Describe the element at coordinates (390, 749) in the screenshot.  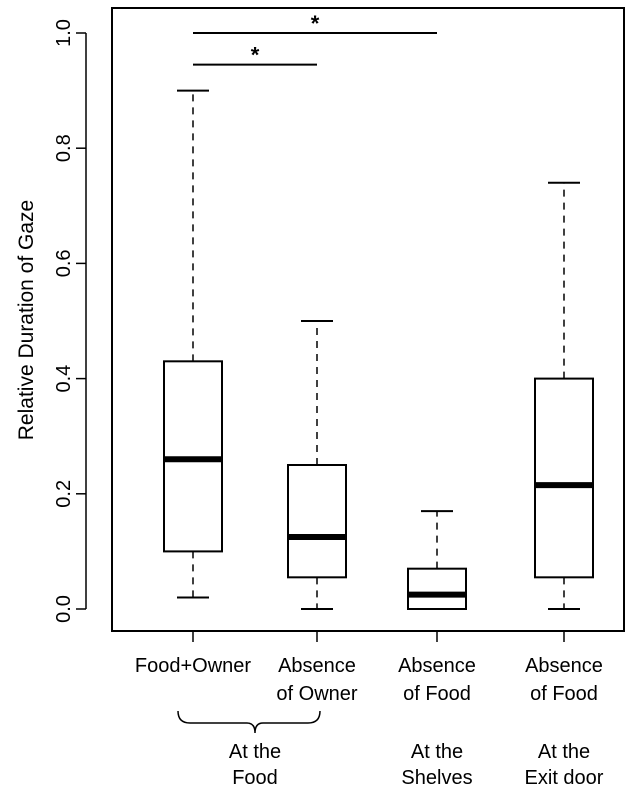
I see `group-labels: At the Food At the Shelves At the Exit door` at that location.